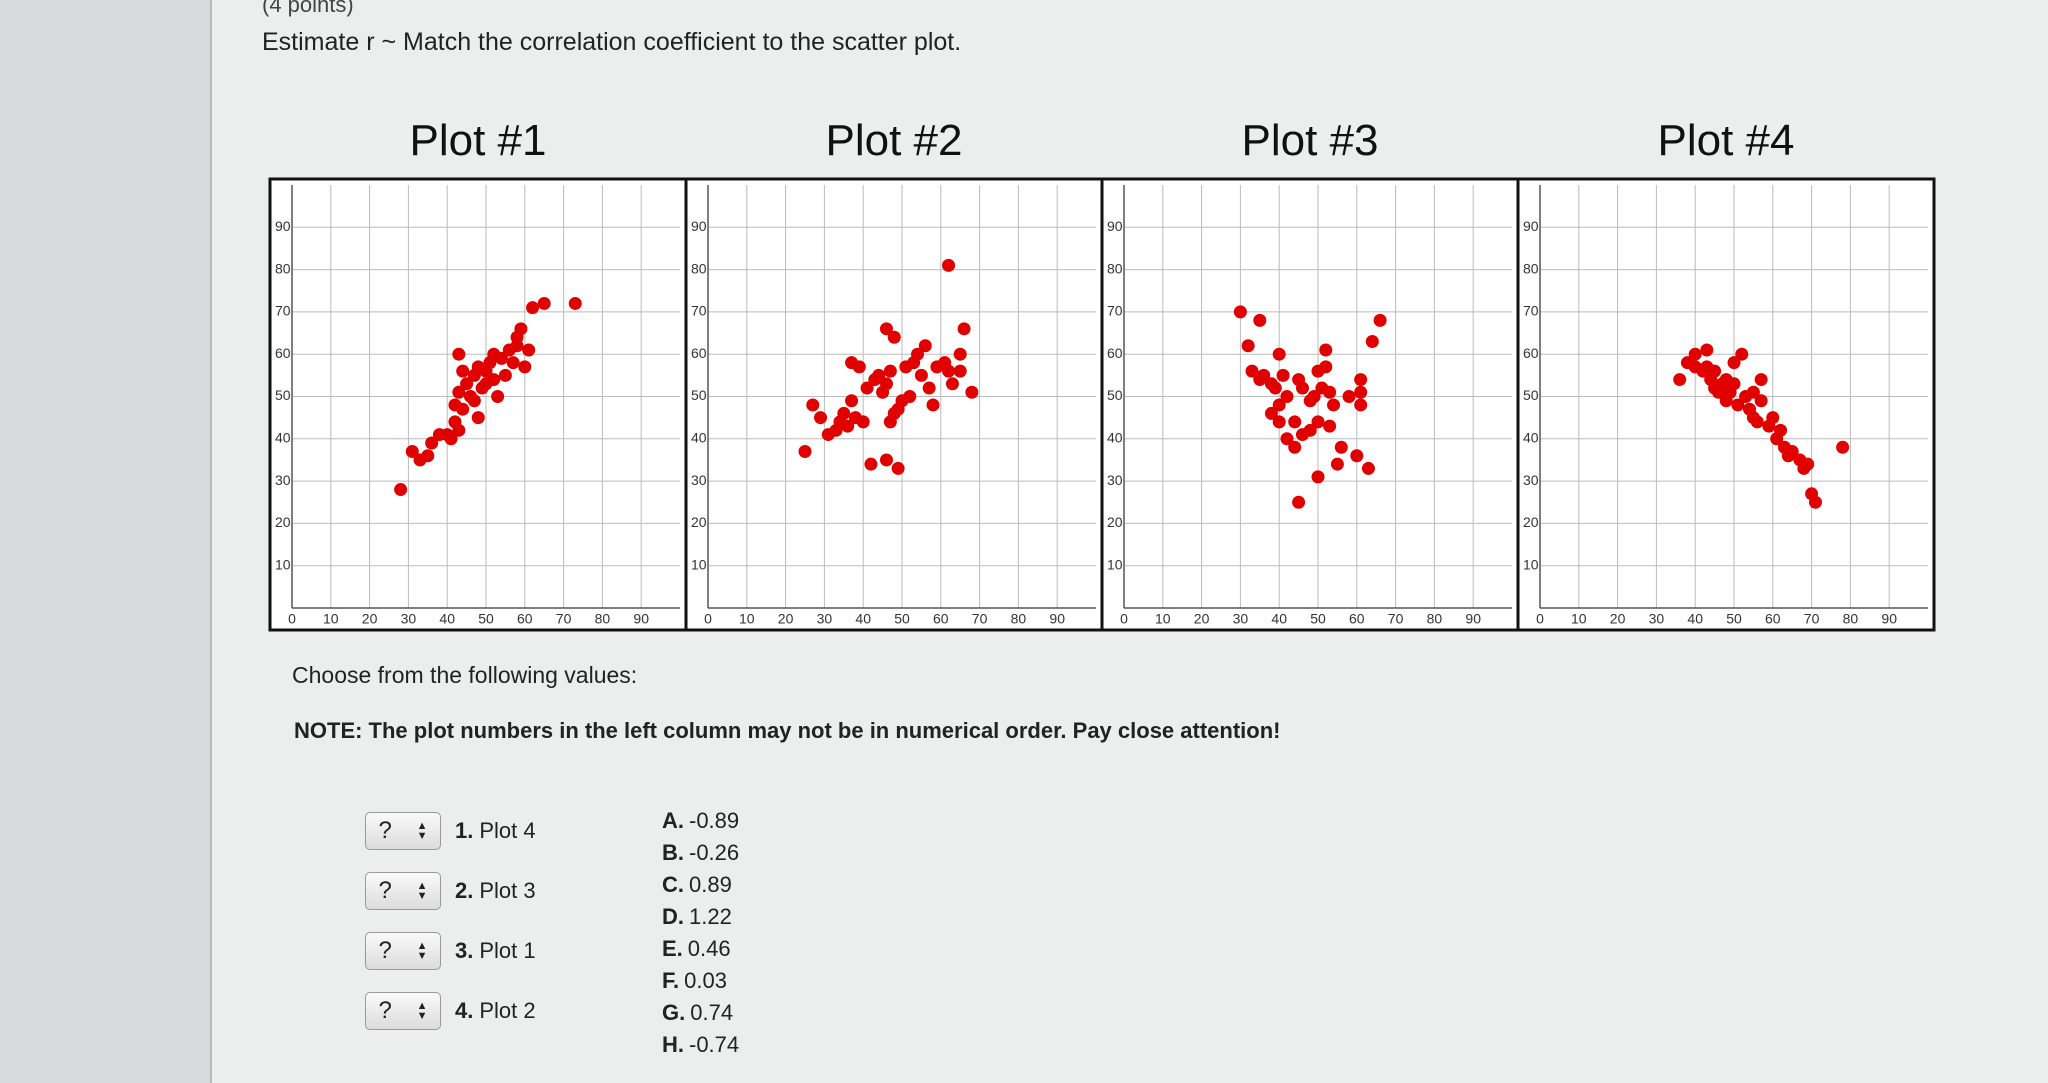  Describe the element at coordinates (507, 890) in the screenshot. I see `match-label: Plot 3` at that location.